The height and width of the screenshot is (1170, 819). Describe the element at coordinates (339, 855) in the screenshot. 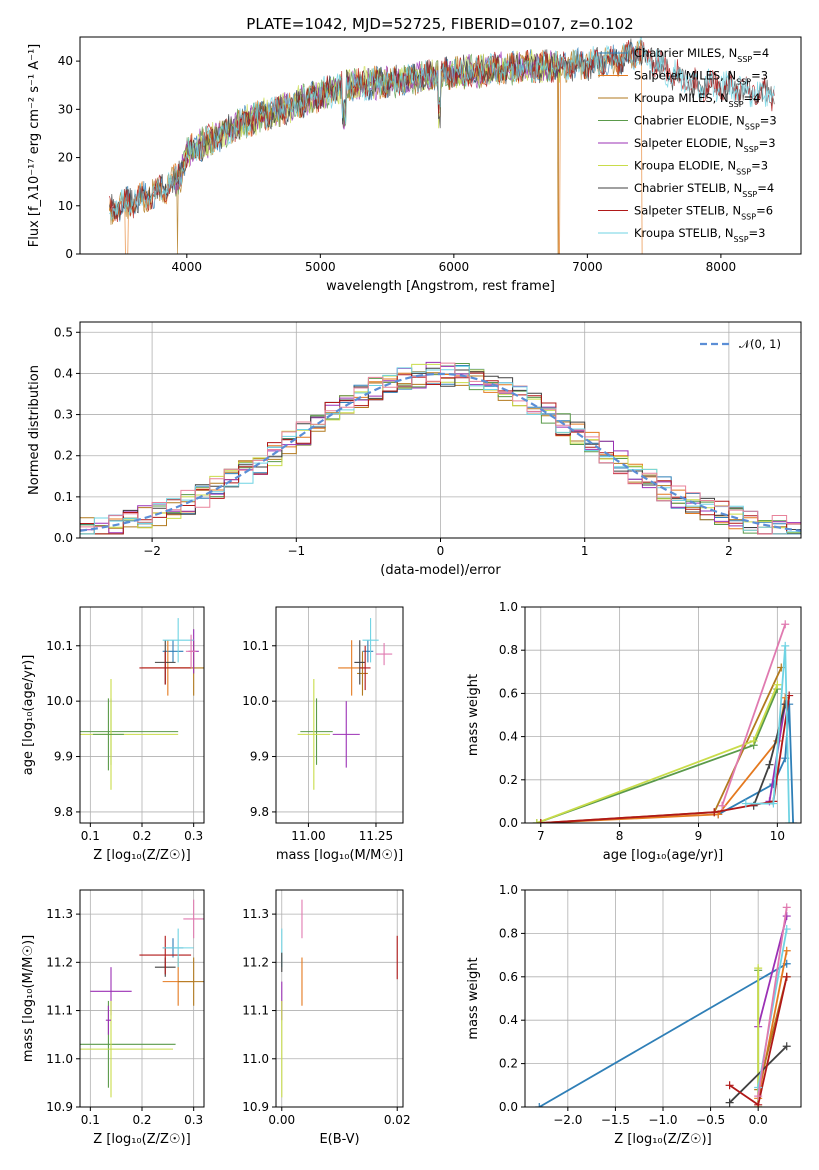

I see `x-axis-label: mass [log₁₀(M/M☉)]` at that location.